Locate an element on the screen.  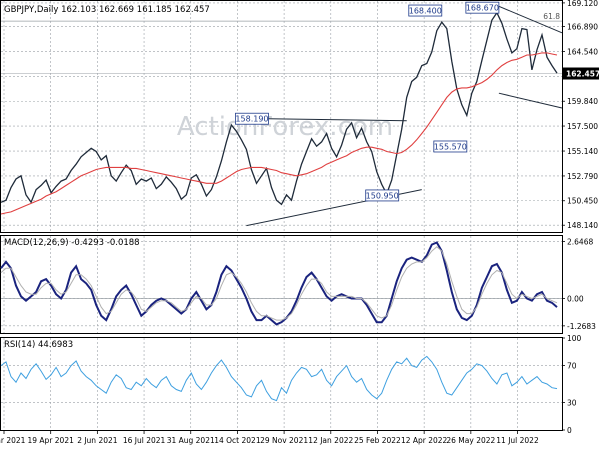
x-tick-label: 29 Nov 2021 is located at coordinates (284, 440).